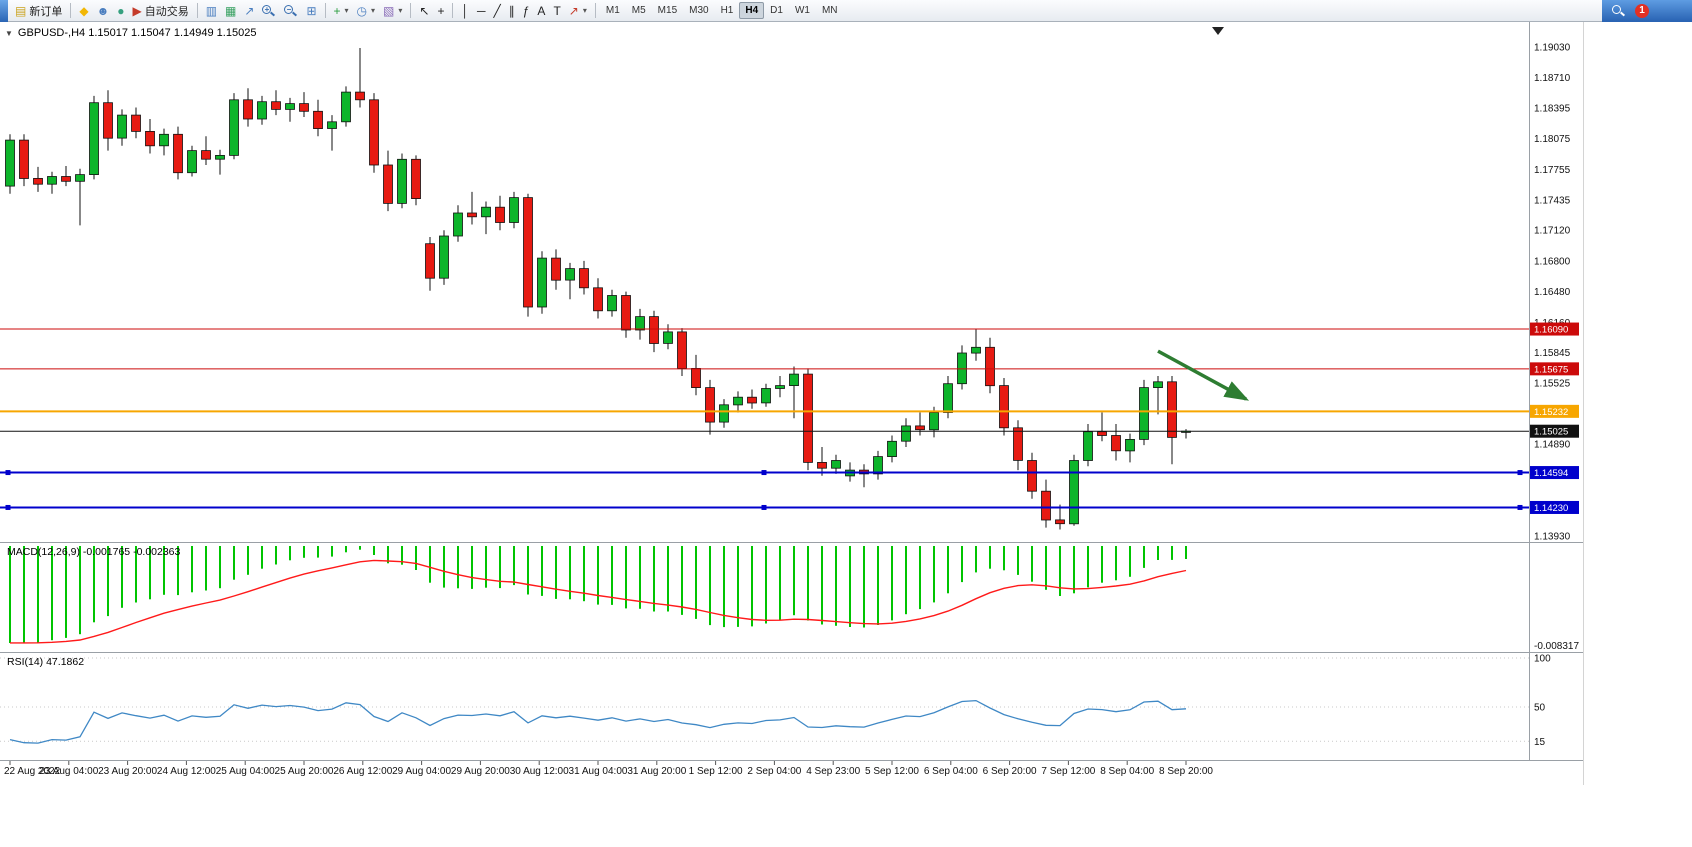 This screenshot has width=1692, height=847. I want to click on vertical-line-tool-button: │, so click(465, 10).